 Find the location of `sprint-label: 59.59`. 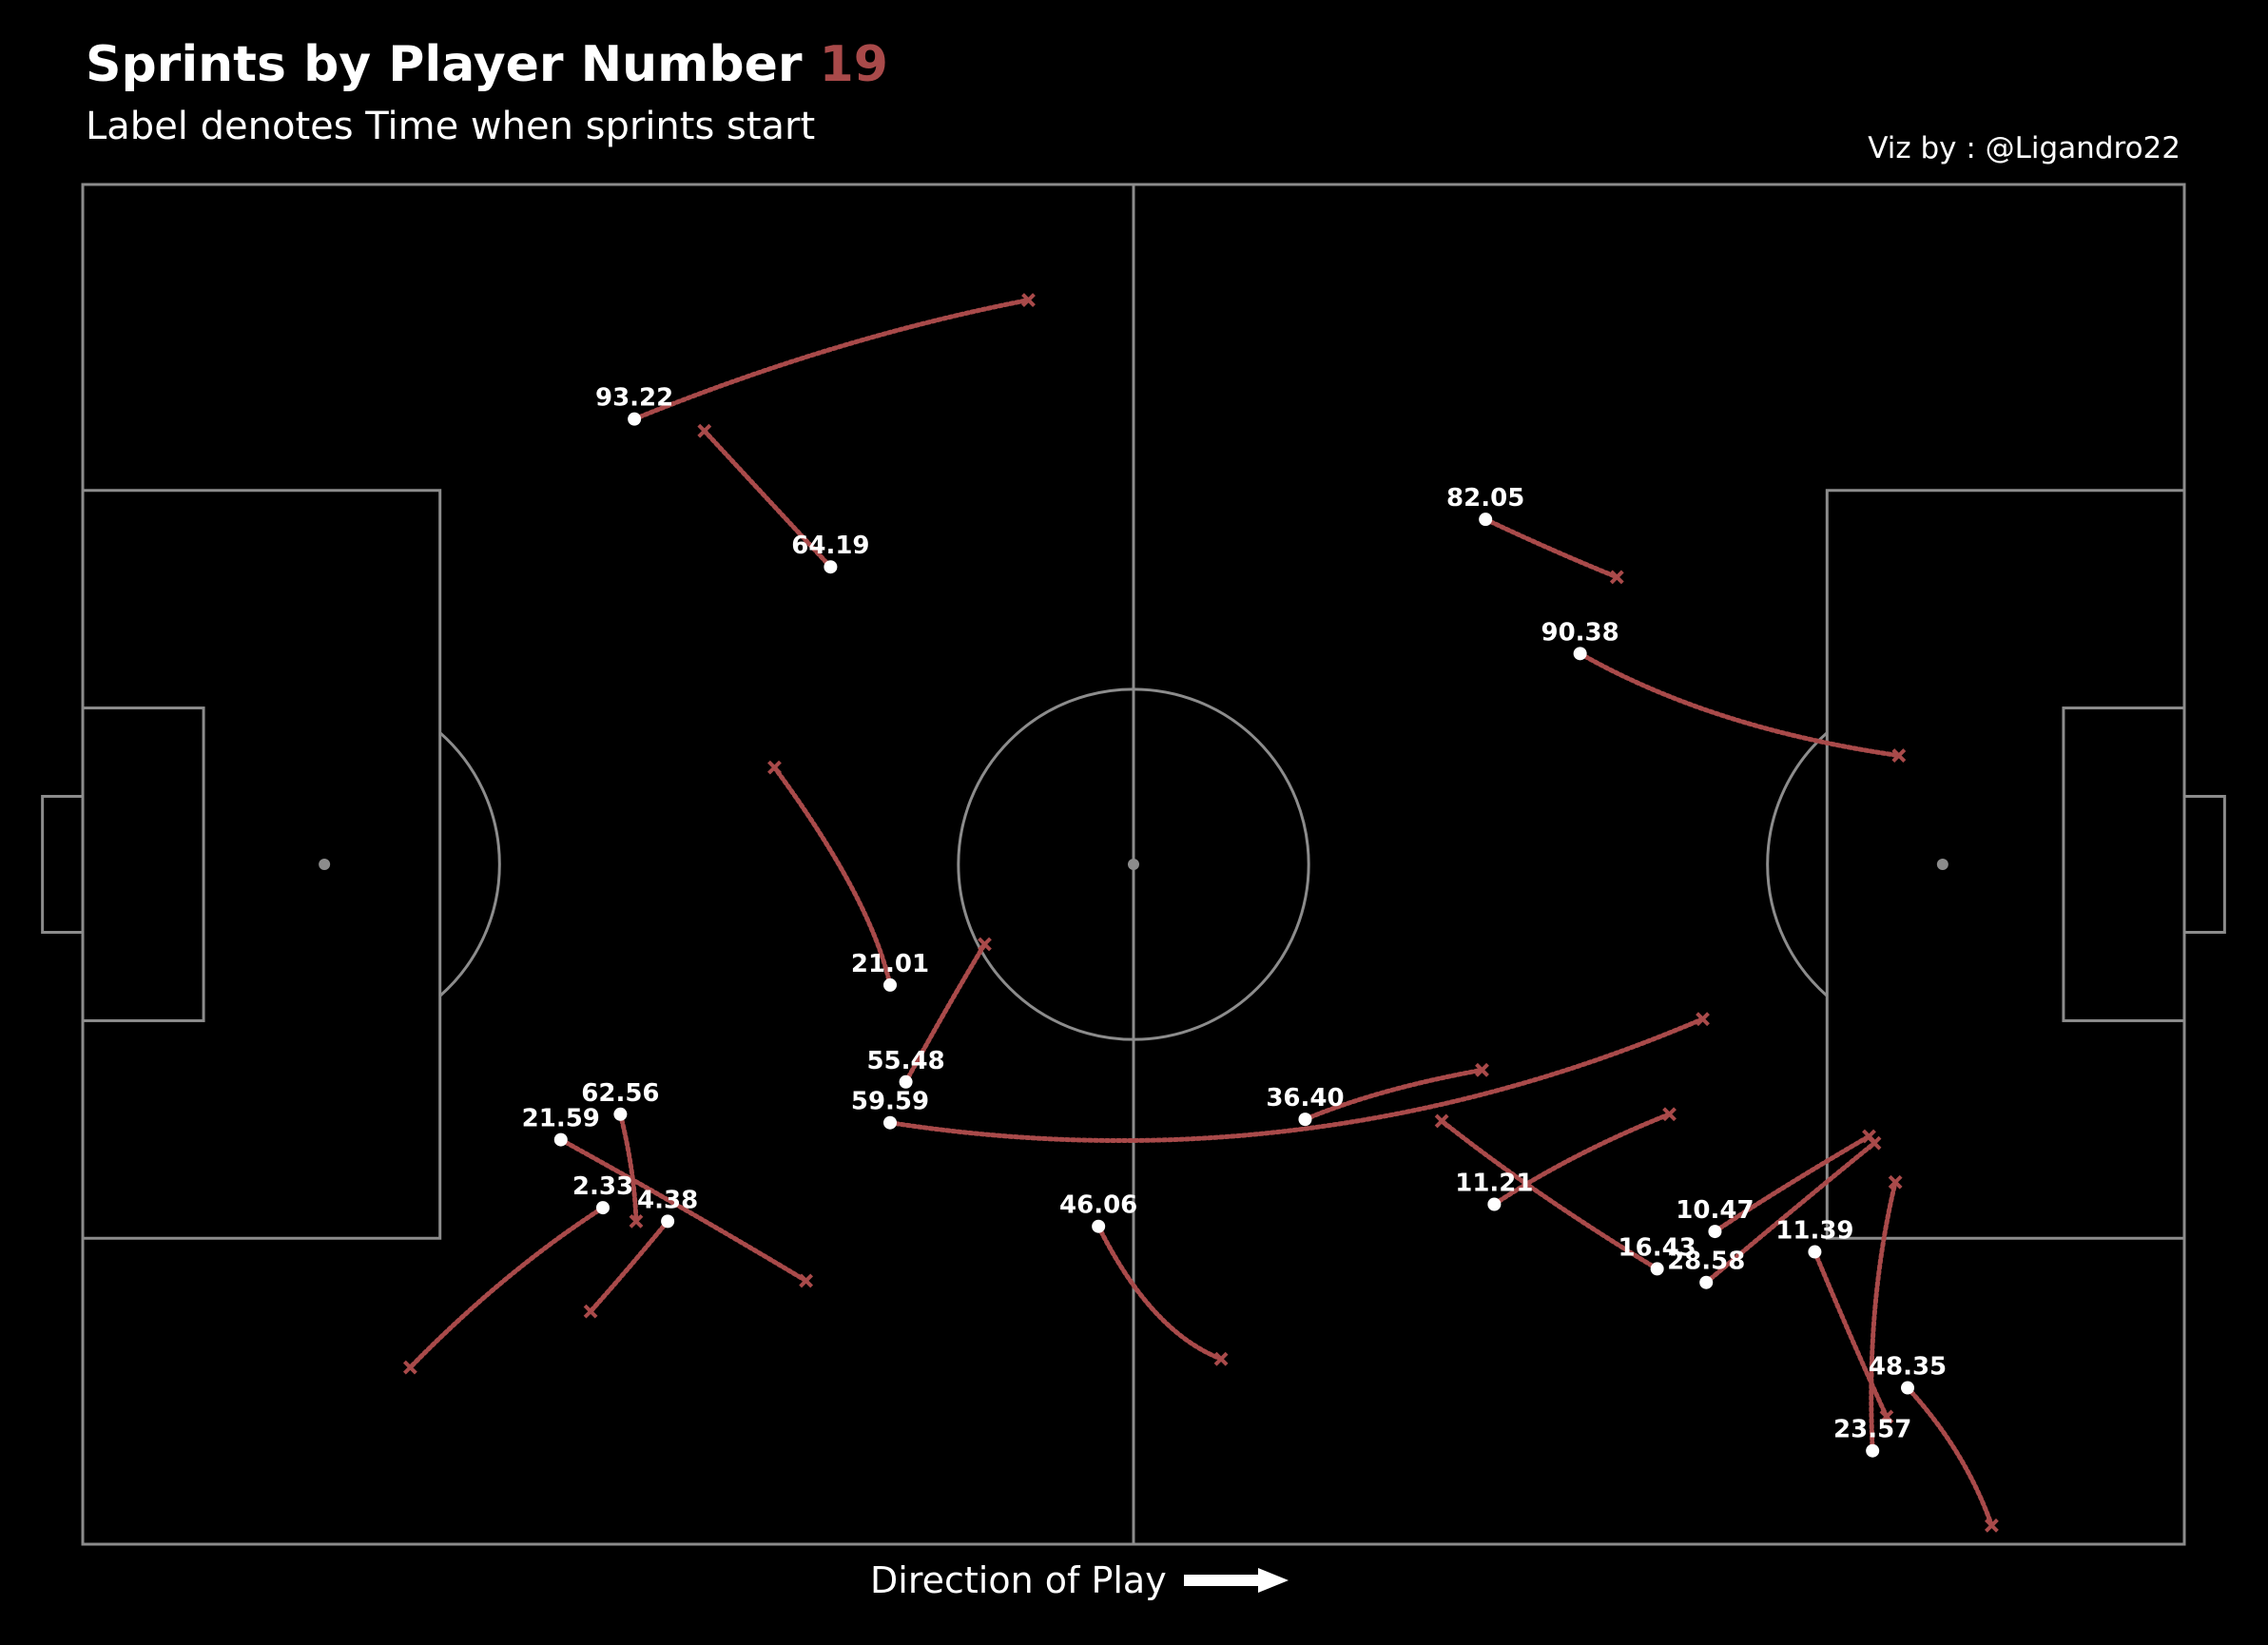

sprint-label: 59.59 is located at coordinates (890, 1102).